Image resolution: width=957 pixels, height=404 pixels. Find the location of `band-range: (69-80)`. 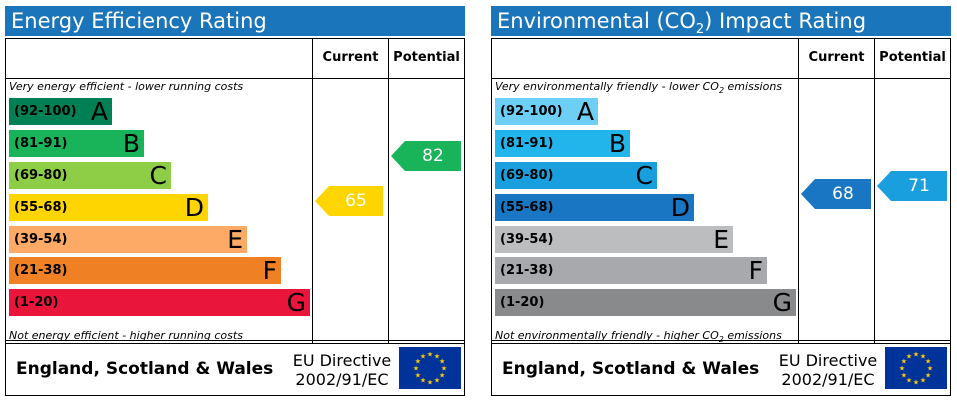

band-range: (69-80) is located at coordinates (41, 175).